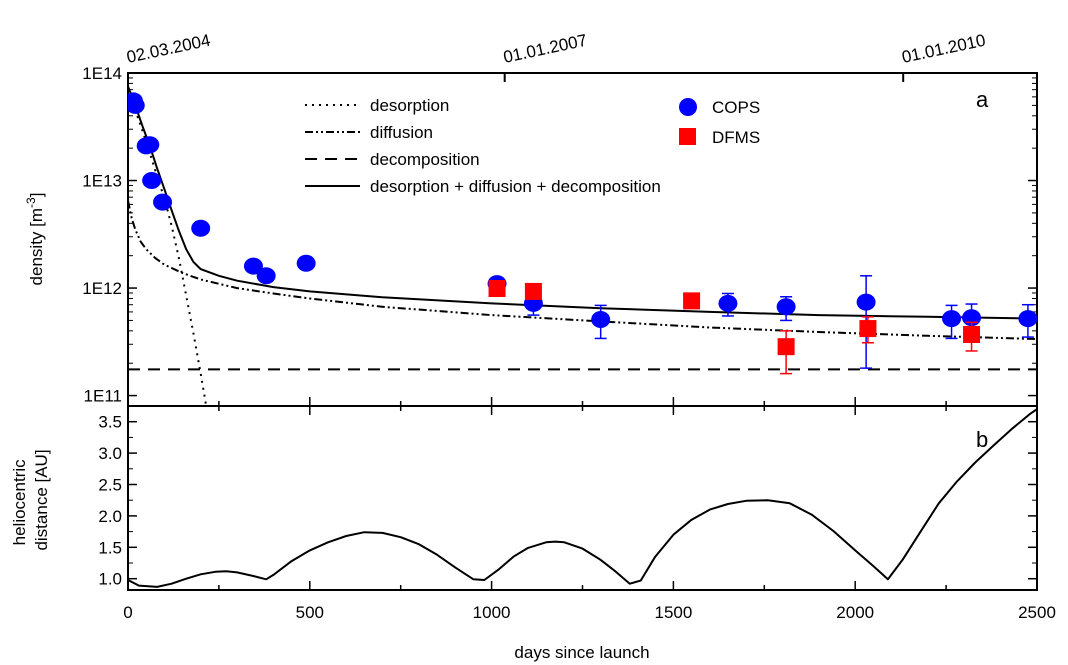  Describe the element at coordinates (102, 181) in the screenshot. I see `a-ytick-label: 1E13` at that location.